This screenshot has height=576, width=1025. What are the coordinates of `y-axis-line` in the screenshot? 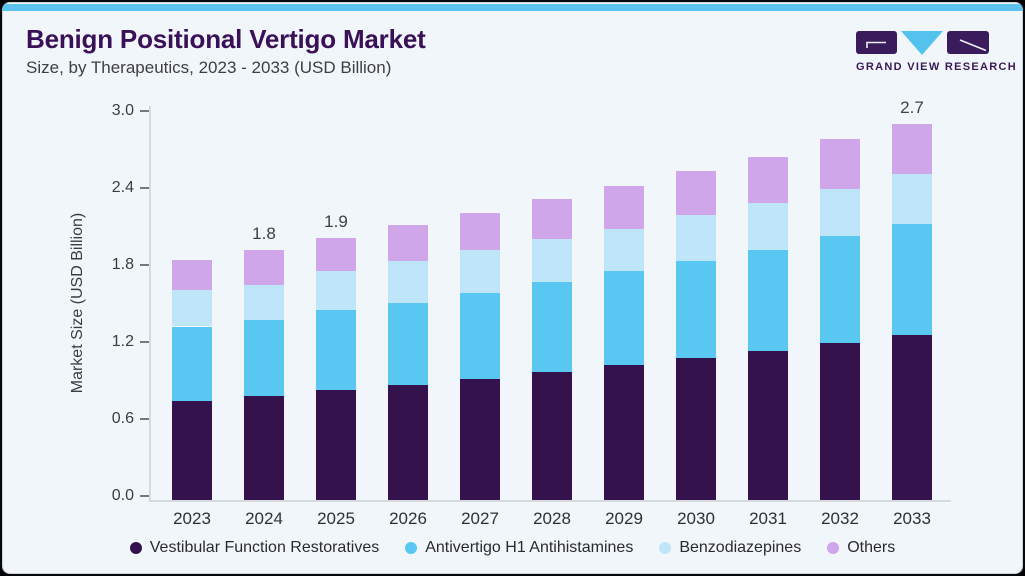 It's located at (150, 304).